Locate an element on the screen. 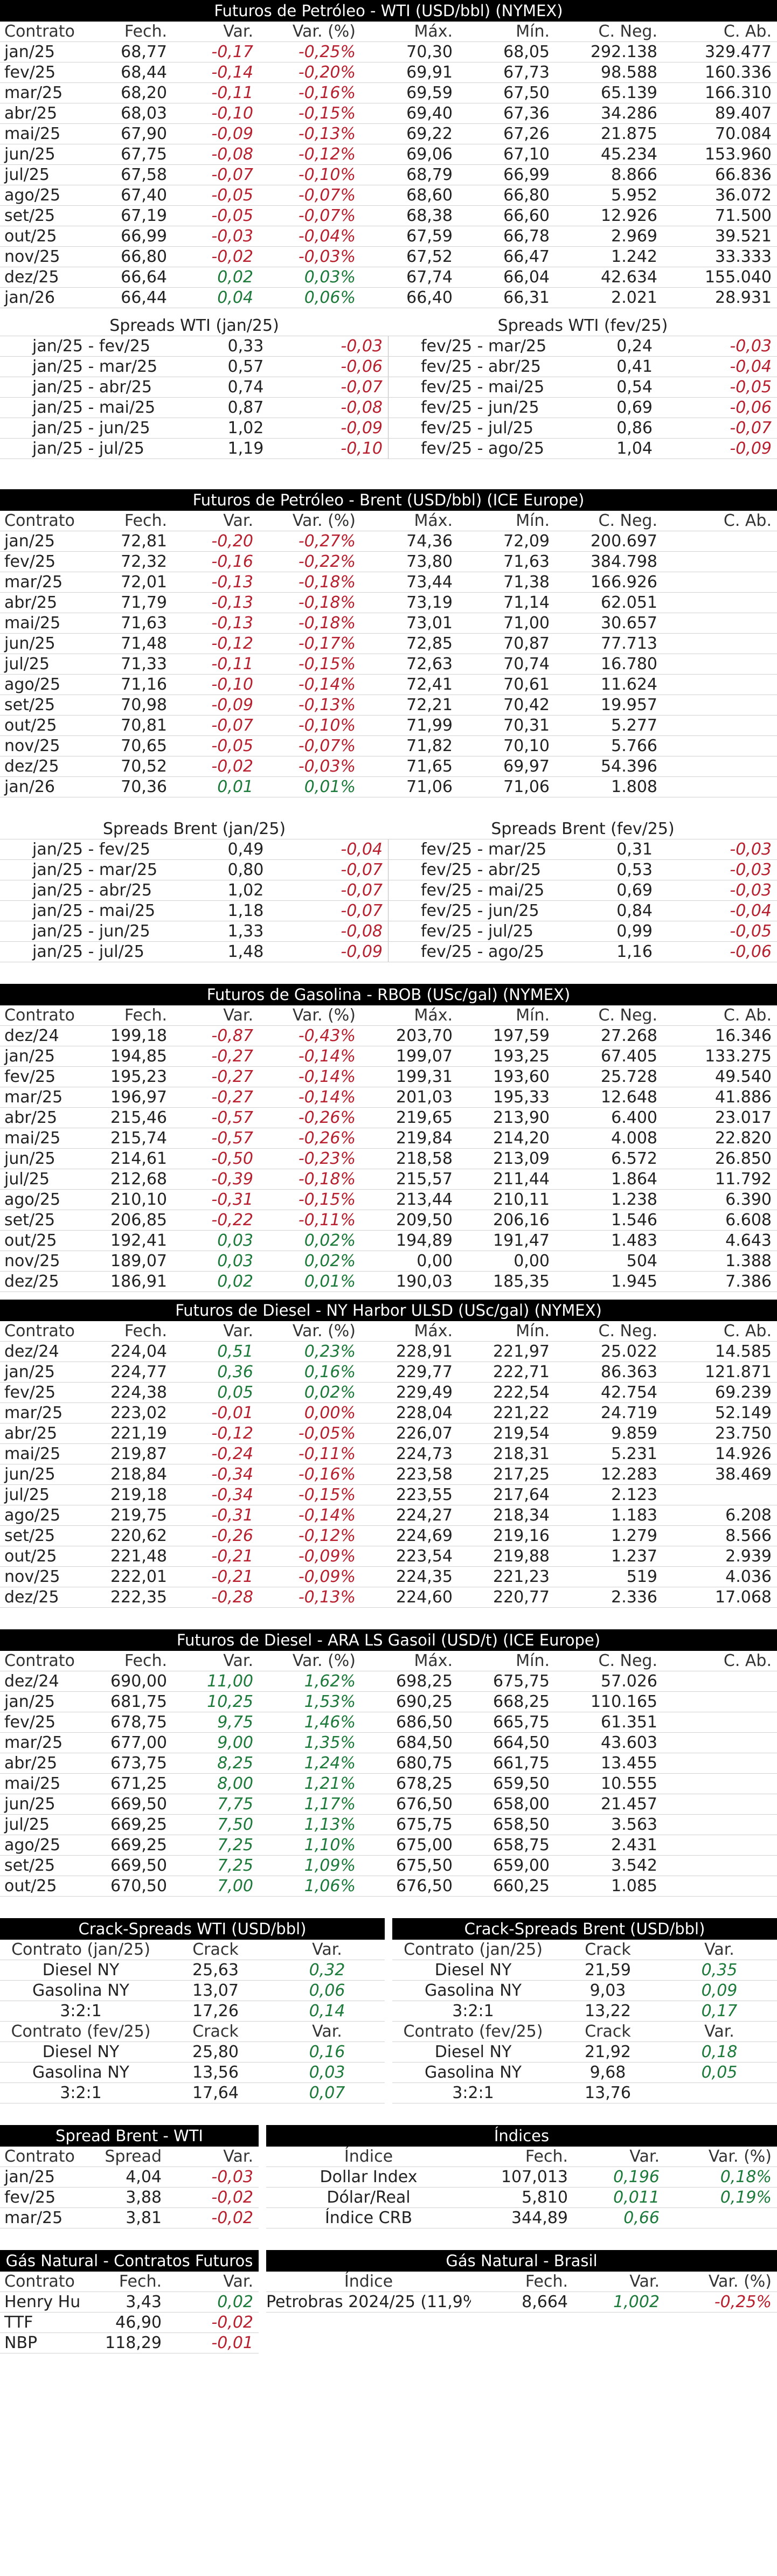 The width and height of the screenshot is (777, 2576). spread-cell: -0,07 is located at coordinates (362, 387).